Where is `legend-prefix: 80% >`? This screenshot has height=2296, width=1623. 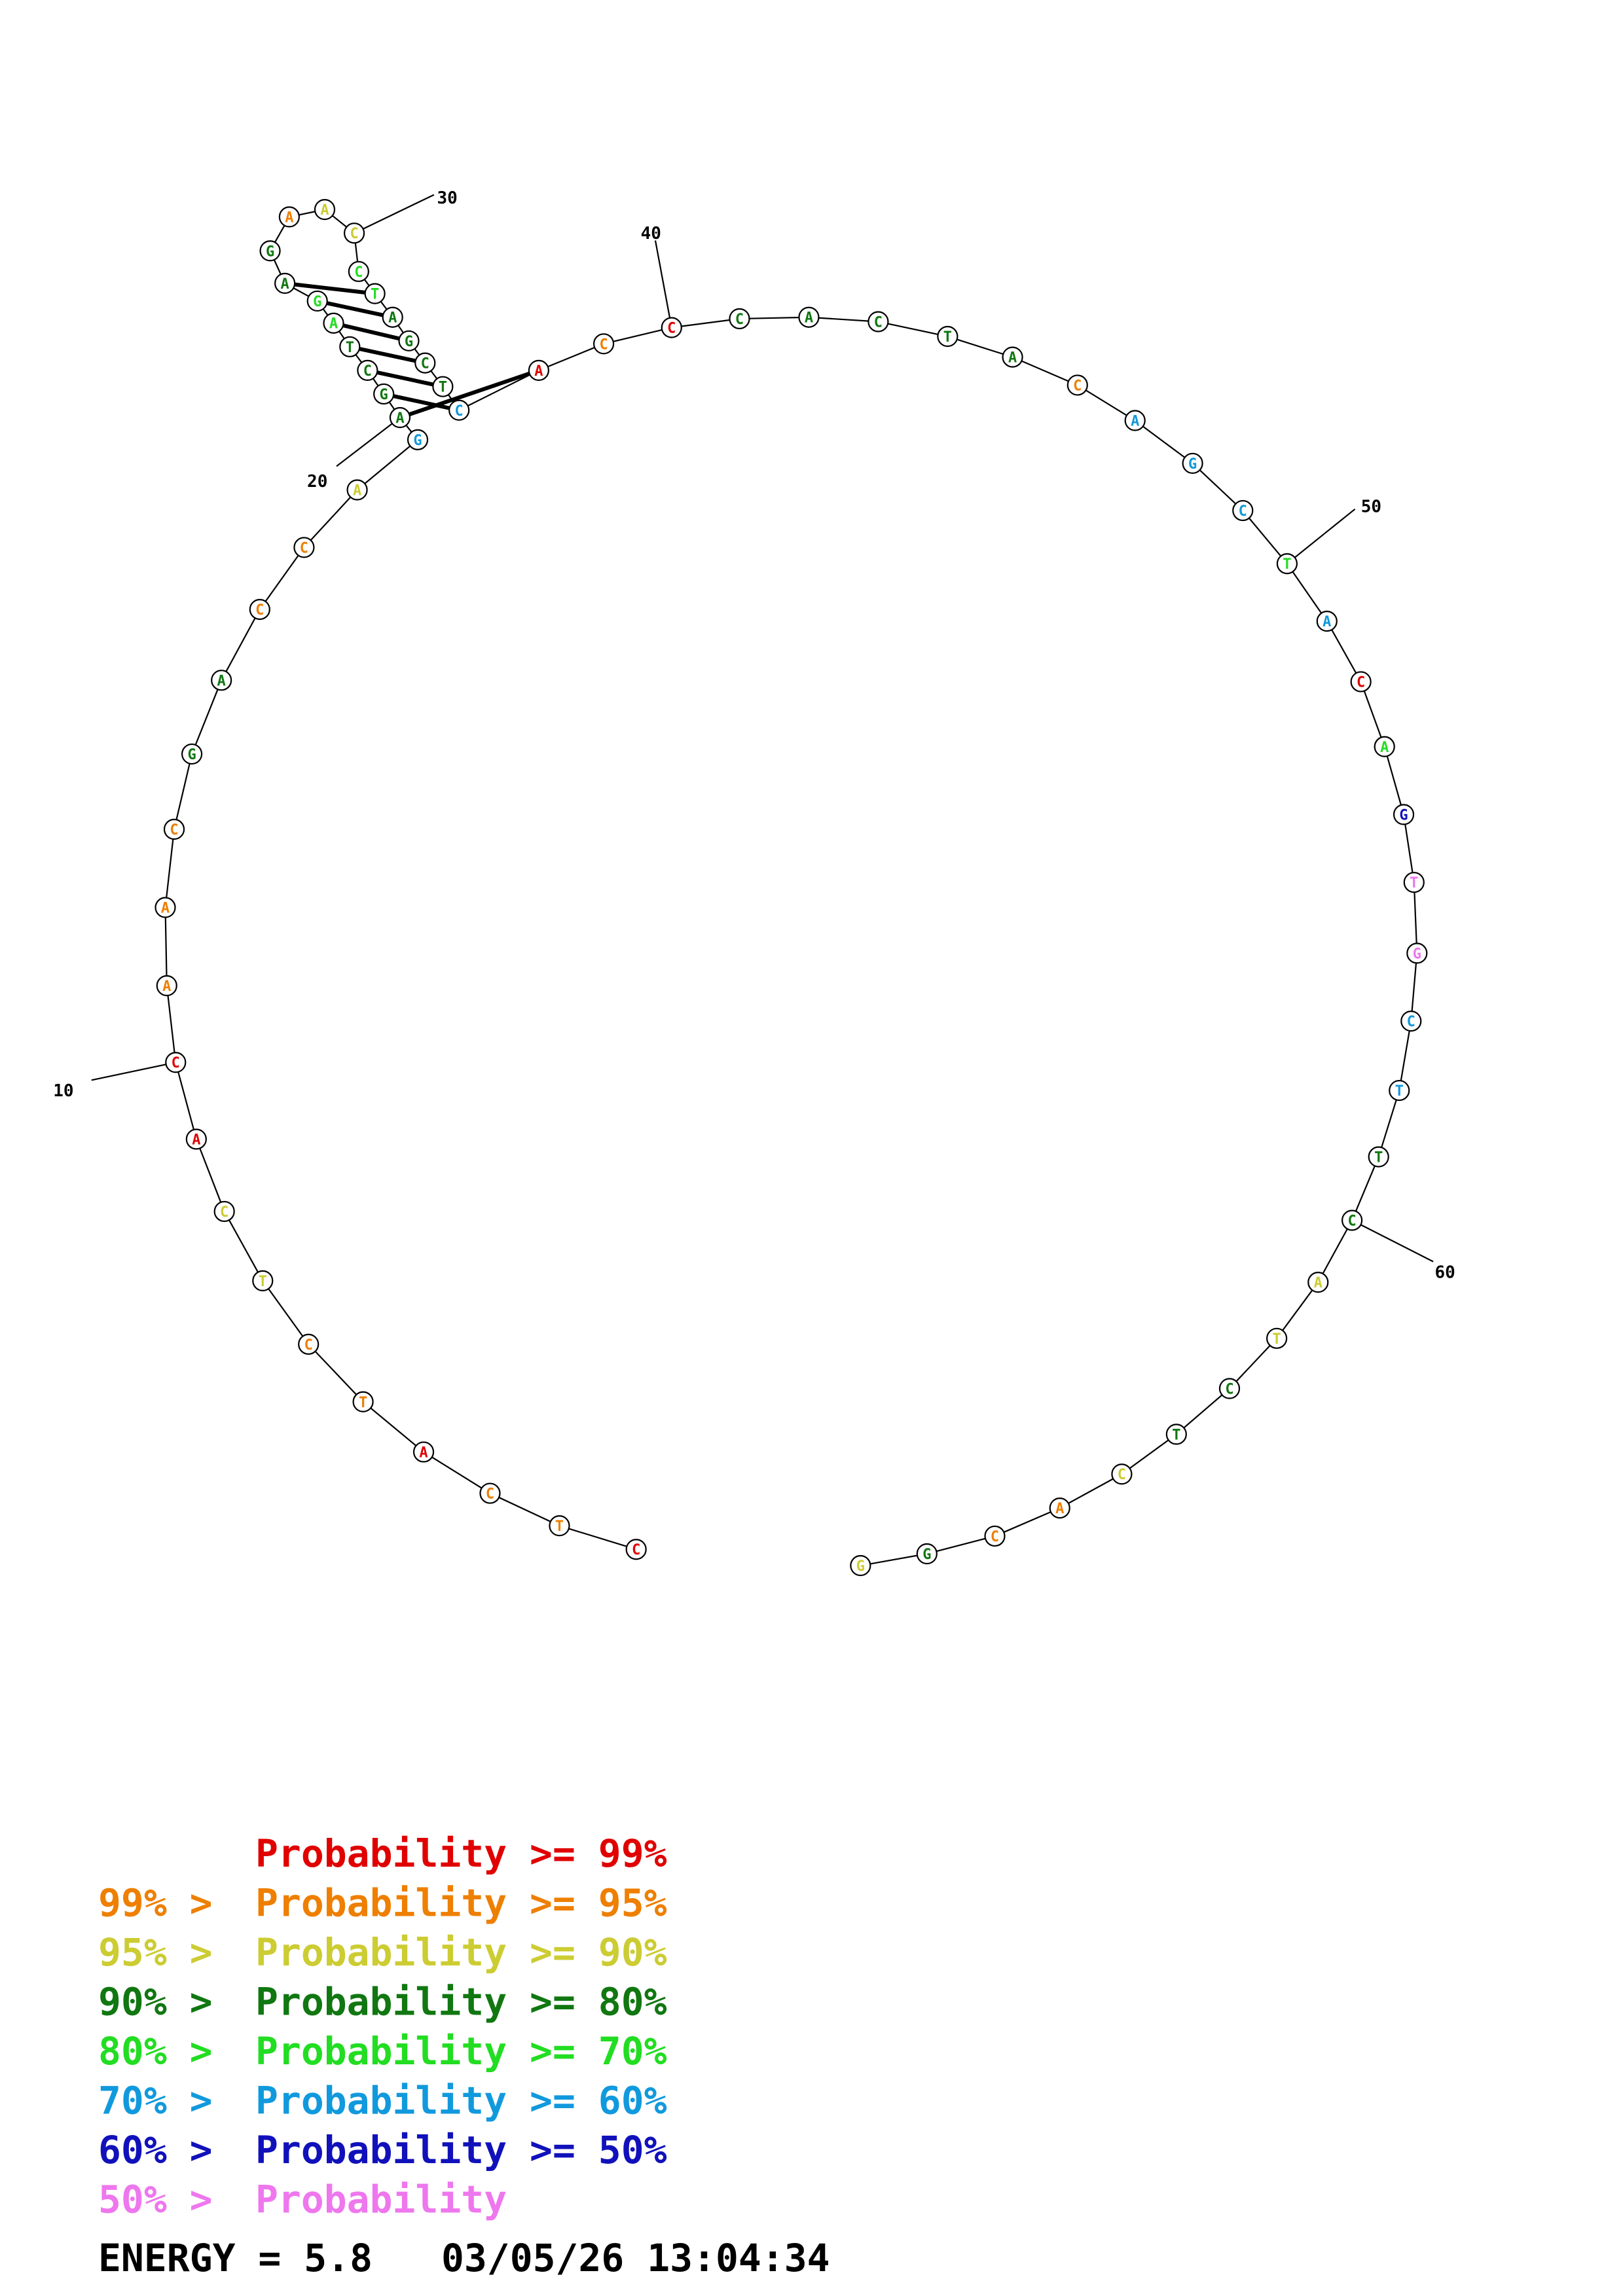 legend-prefix: 80% > is located at coordinates (155, 2051).